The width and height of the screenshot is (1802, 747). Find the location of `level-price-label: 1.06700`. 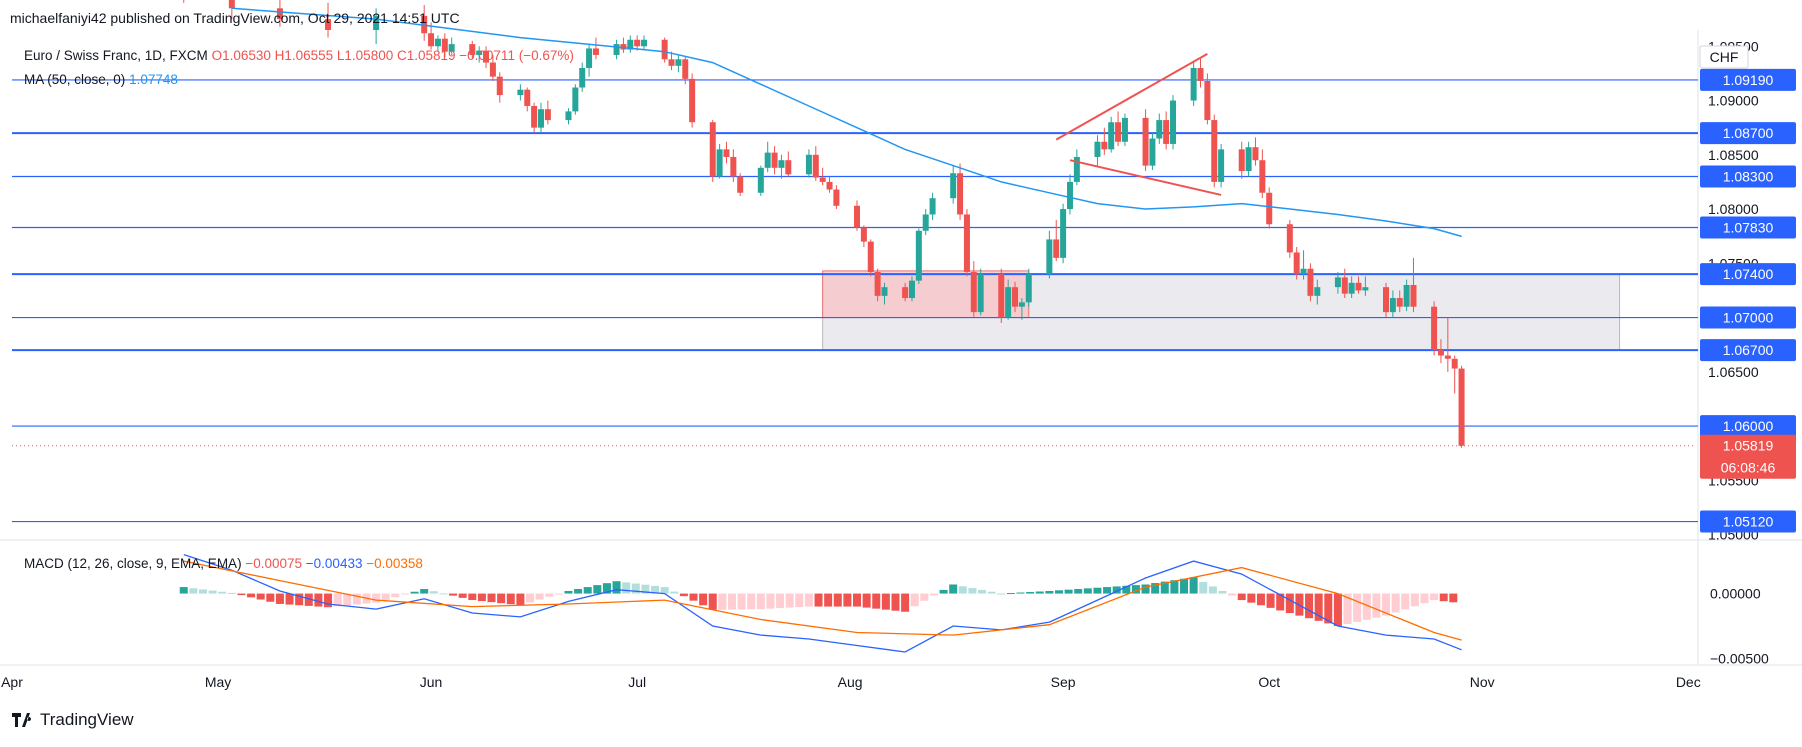

level-price-label: 1.06700 is located at coordinates (1748, 350).